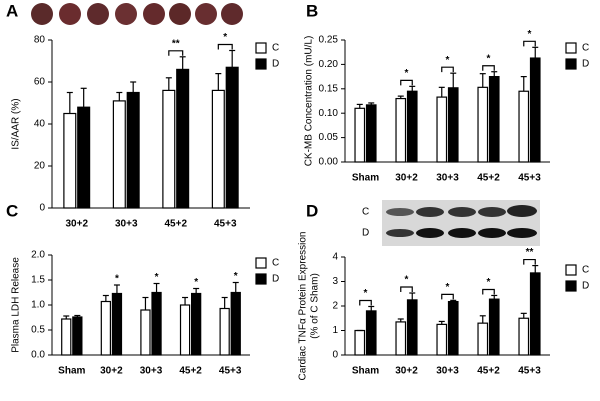  Describe the element at coordinates (335, 306) in the screenshot. I see `y-tick-label: 2` at that location.